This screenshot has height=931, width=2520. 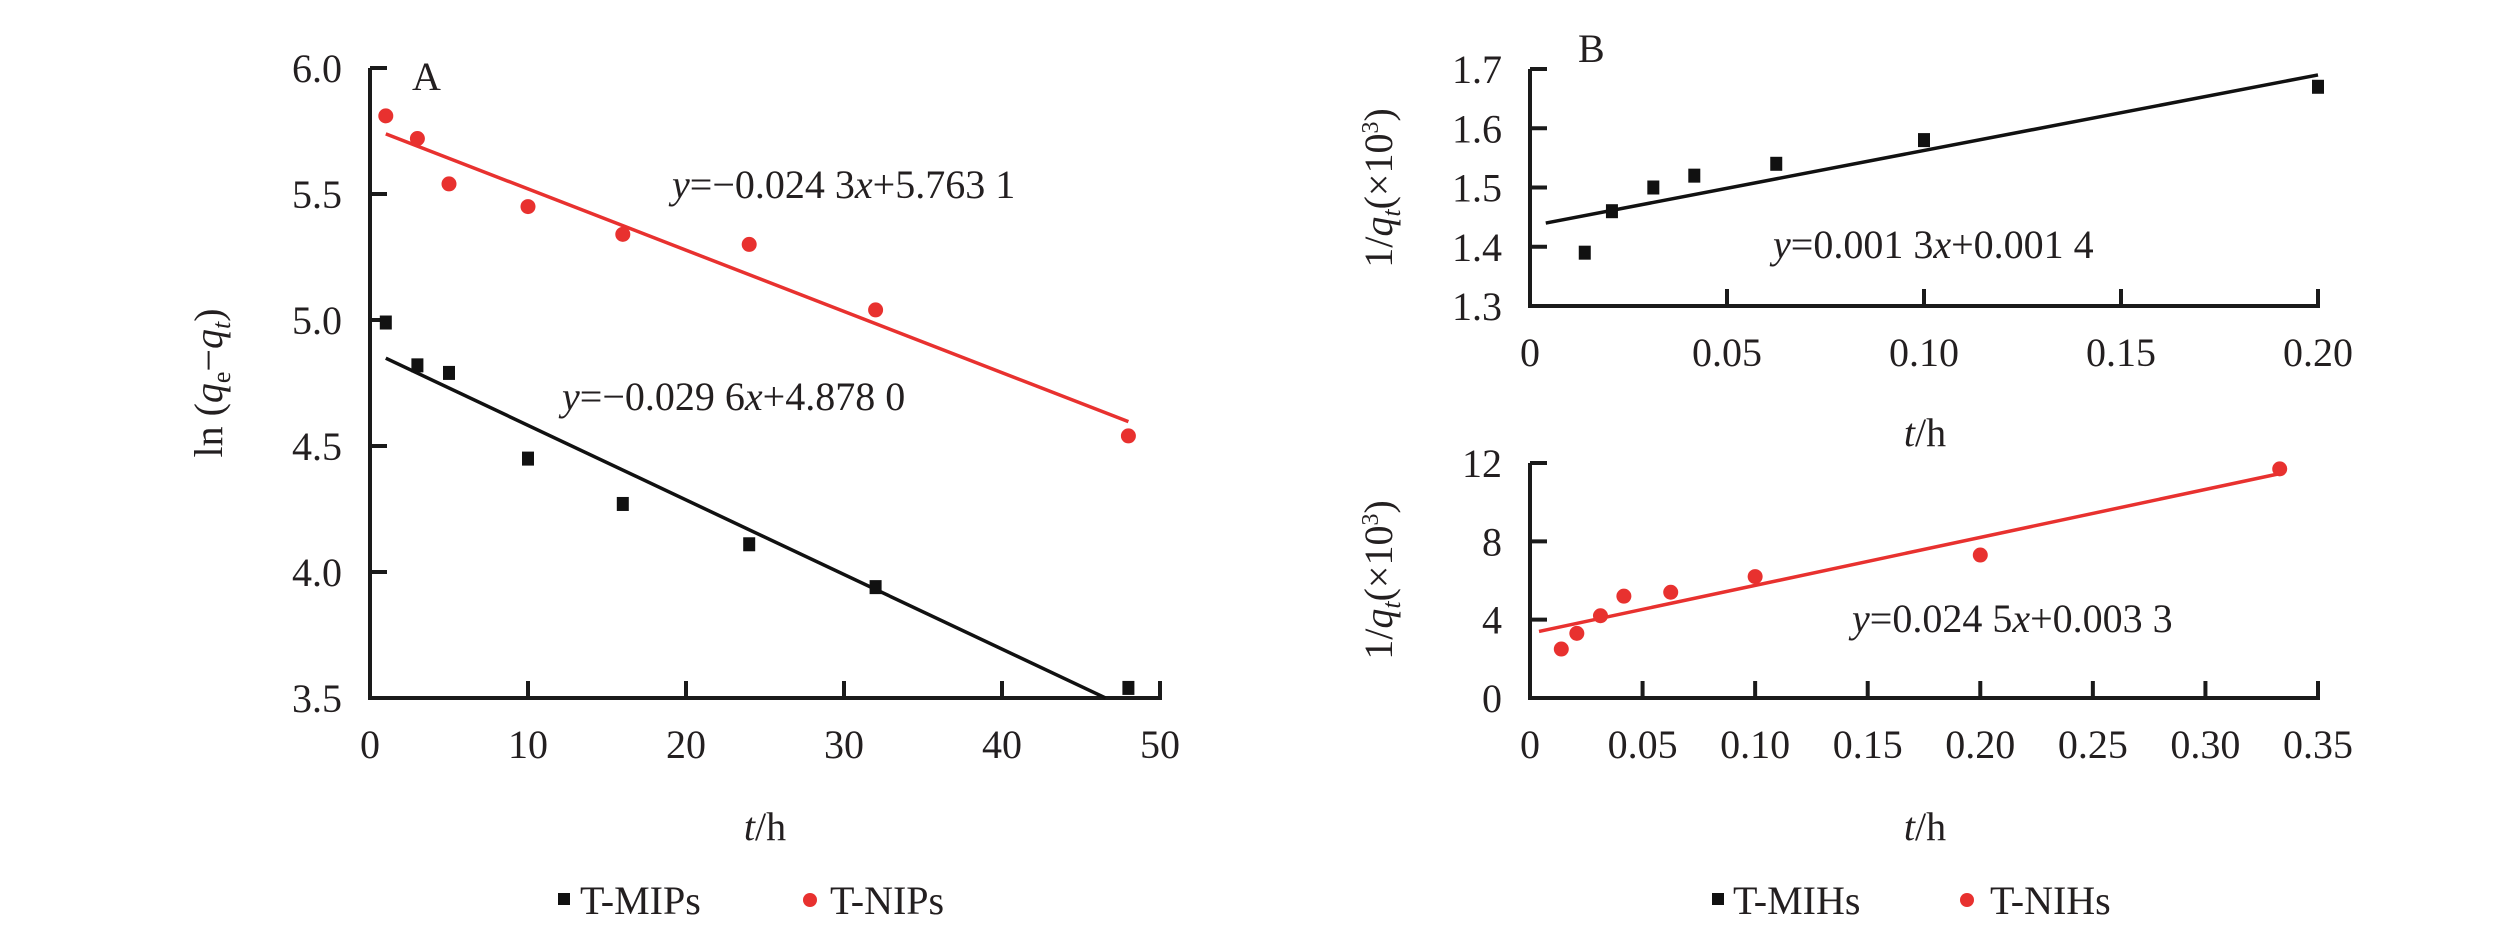 I want to click on legend-b: T-MIHs T-NIHs, so click(x=1911, y=900).